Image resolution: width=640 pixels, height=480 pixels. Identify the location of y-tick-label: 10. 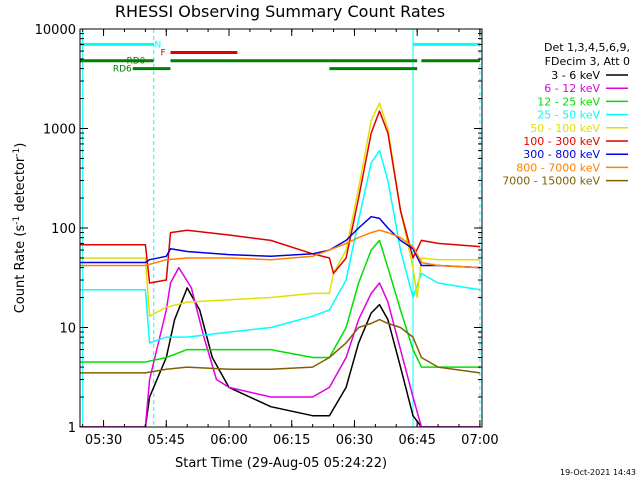
(67, 329).